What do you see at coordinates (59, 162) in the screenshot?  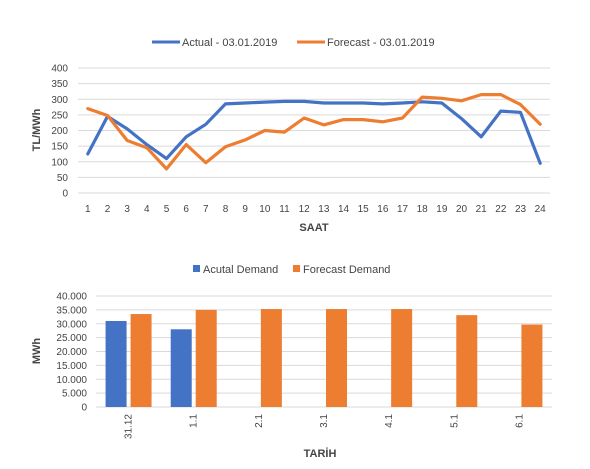 I see `line-chart-y-tick: 100` at bounding box center [59, 162].